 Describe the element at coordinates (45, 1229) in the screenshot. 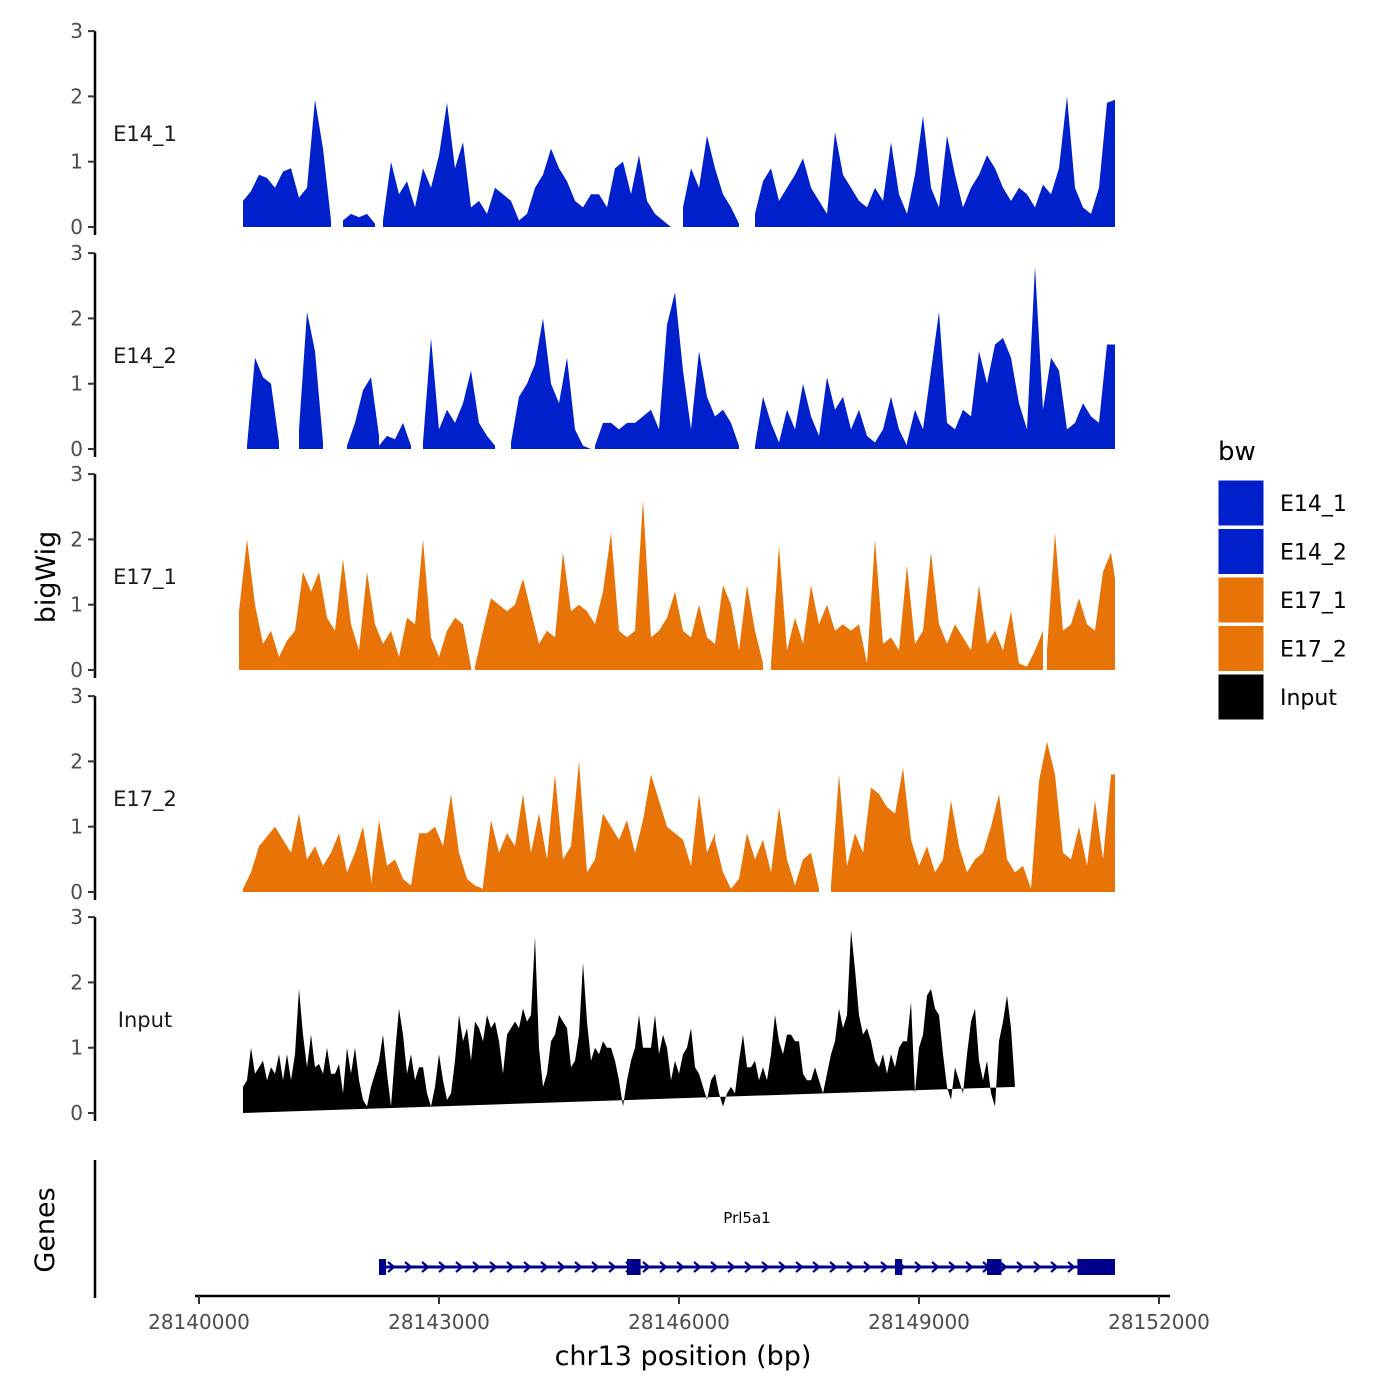

I see `gene-panel-title: Genes` at that location.